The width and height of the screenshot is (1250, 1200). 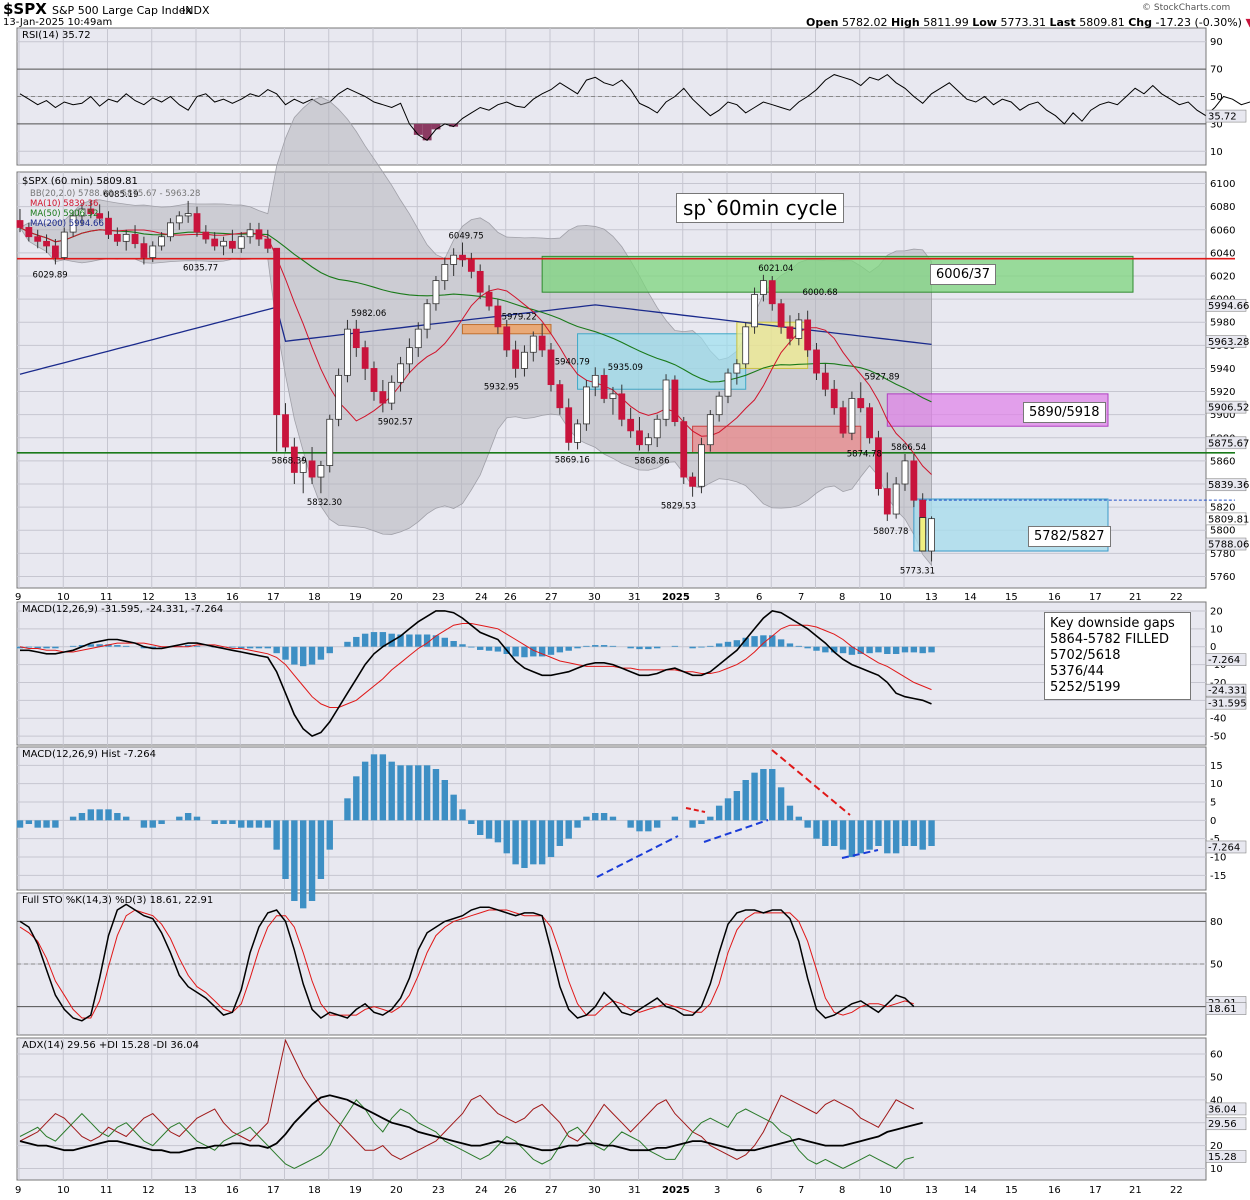 What do you see at coordinates (801, 1190) in the screenshot?
I see `x-tick-label-bottom: 7` at bounding box center [801, 1190].